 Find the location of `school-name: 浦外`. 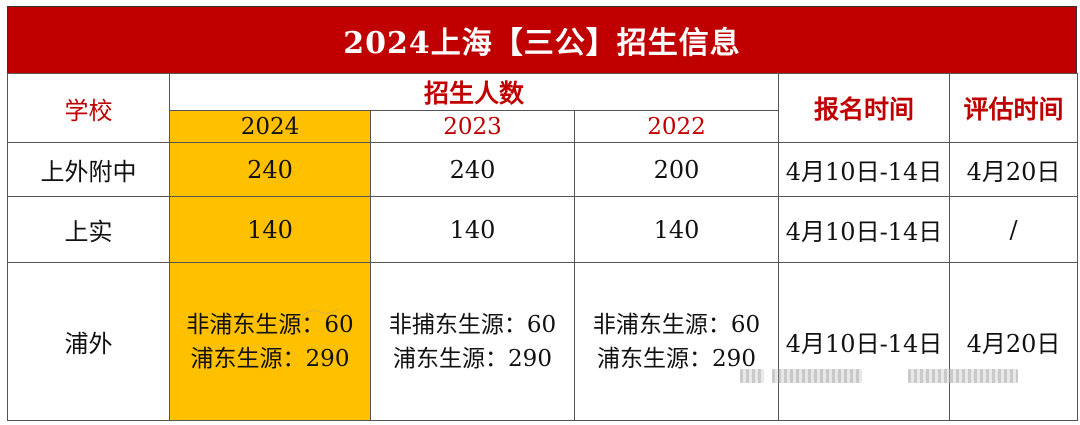

school-name: 浦外 is located at coordinates (88, 341).